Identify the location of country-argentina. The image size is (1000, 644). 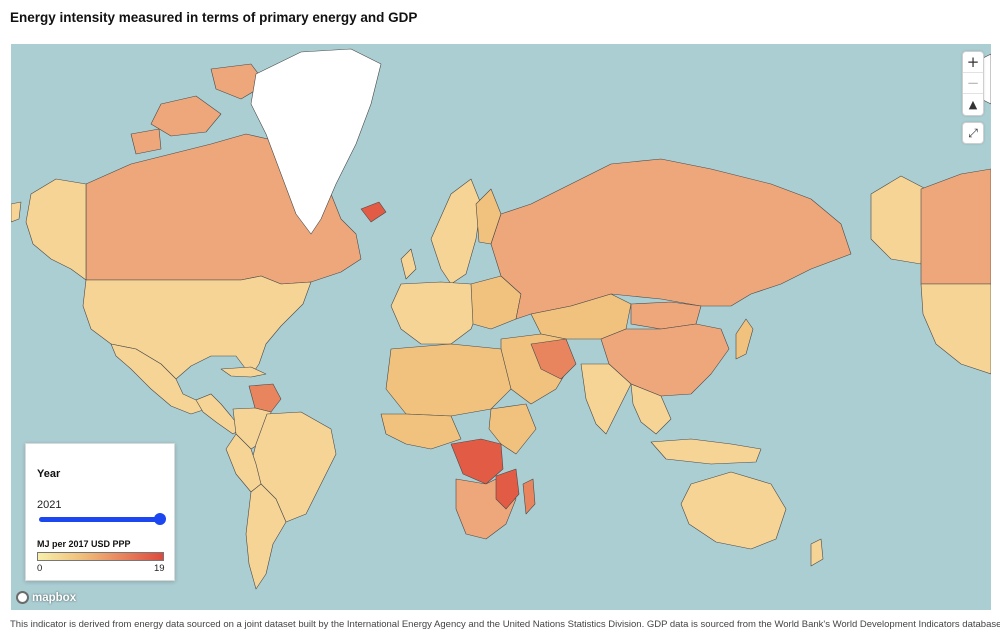
(266, 536).